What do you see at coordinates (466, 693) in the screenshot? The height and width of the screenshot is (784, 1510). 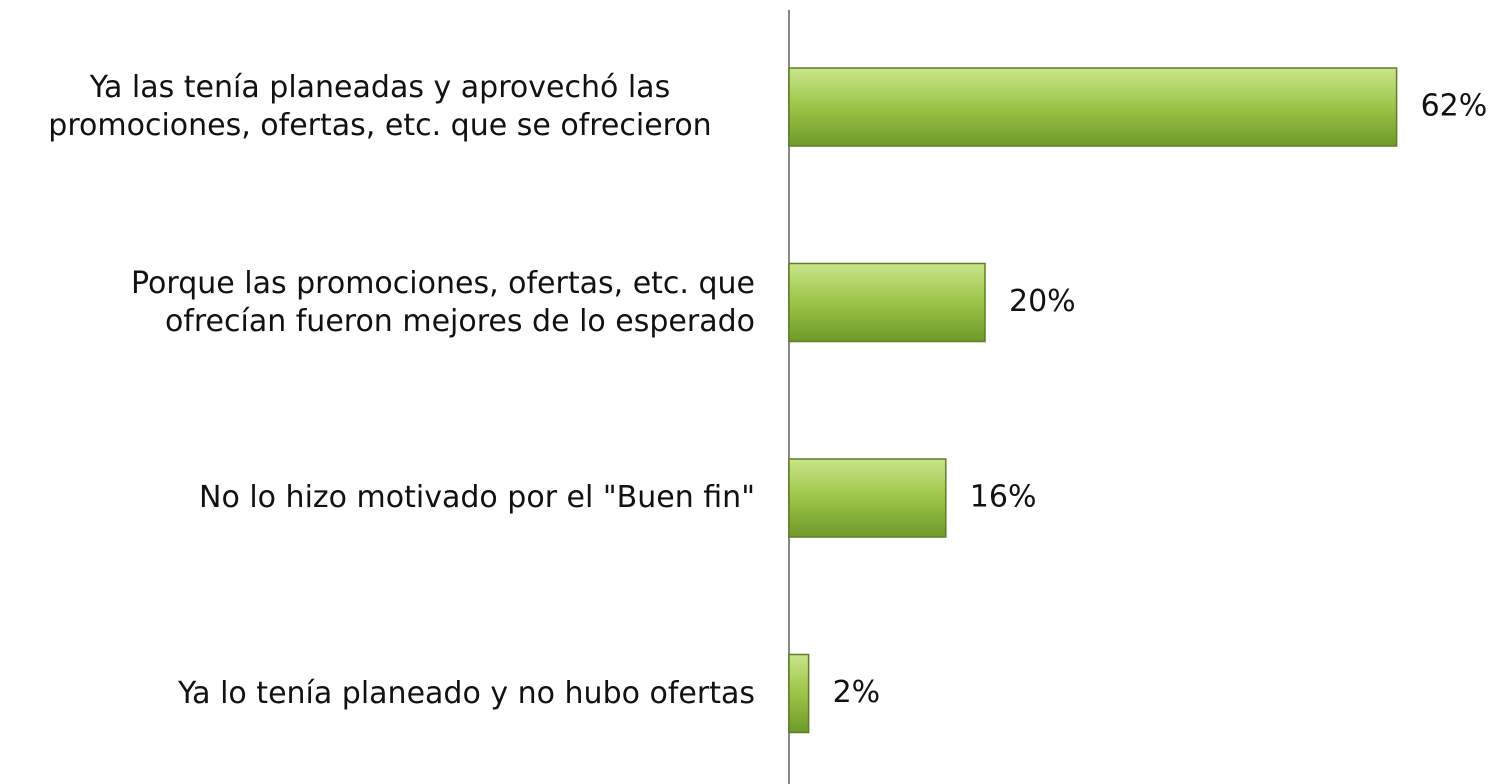 I see `category-label: Ya lo tenía planeado y no hubo ofertas` at bounding box center [466, 693].